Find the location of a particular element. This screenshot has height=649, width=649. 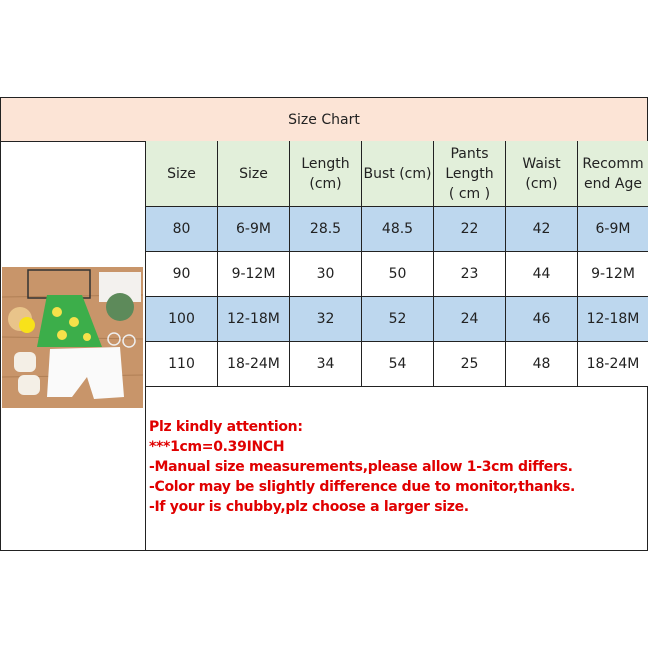

table-row: 80 6-9M 28.5 48.5 22 42 6-9M is located at coordinates (397, 229).